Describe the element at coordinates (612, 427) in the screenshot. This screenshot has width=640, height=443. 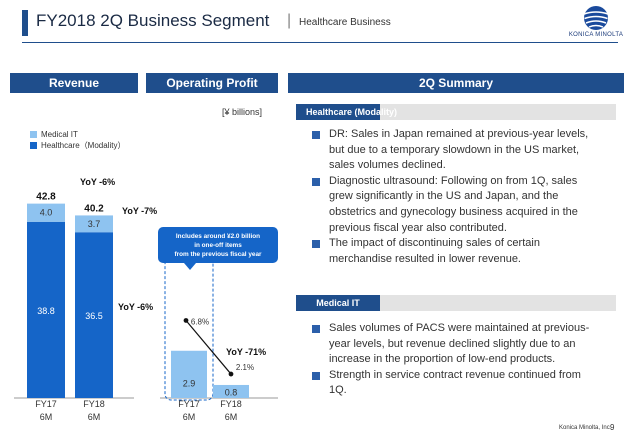
I see `page-number: 9` at that location.